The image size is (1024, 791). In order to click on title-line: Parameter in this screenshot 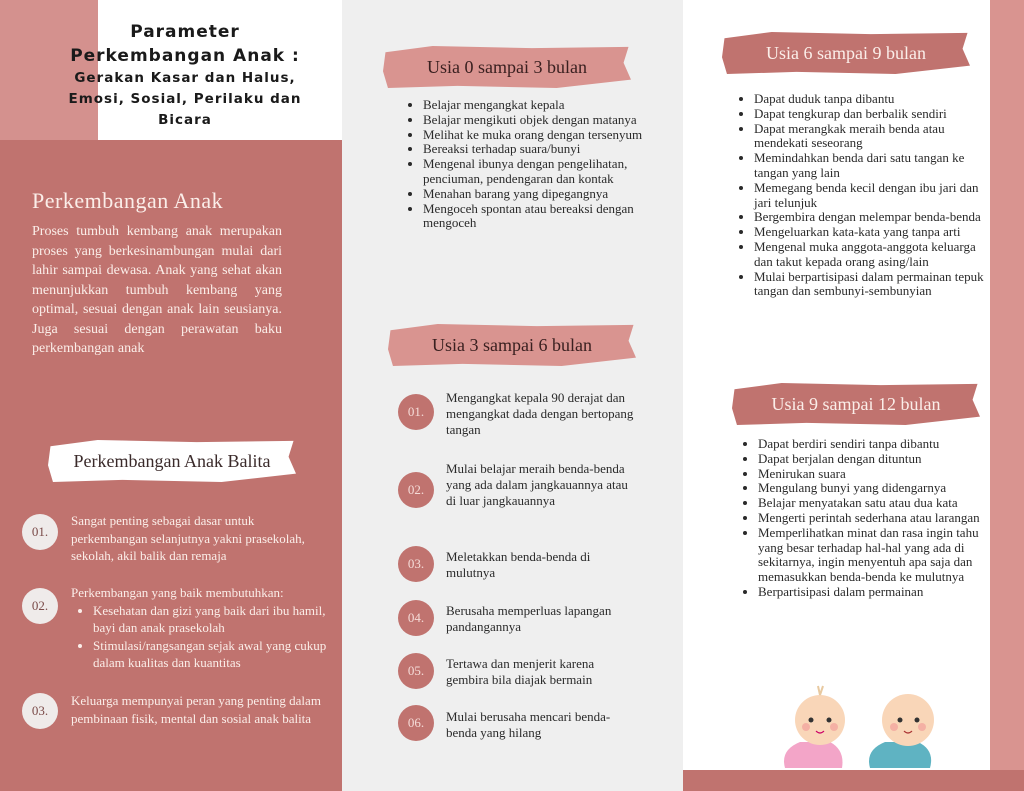, I will do `click(185, 32)`.